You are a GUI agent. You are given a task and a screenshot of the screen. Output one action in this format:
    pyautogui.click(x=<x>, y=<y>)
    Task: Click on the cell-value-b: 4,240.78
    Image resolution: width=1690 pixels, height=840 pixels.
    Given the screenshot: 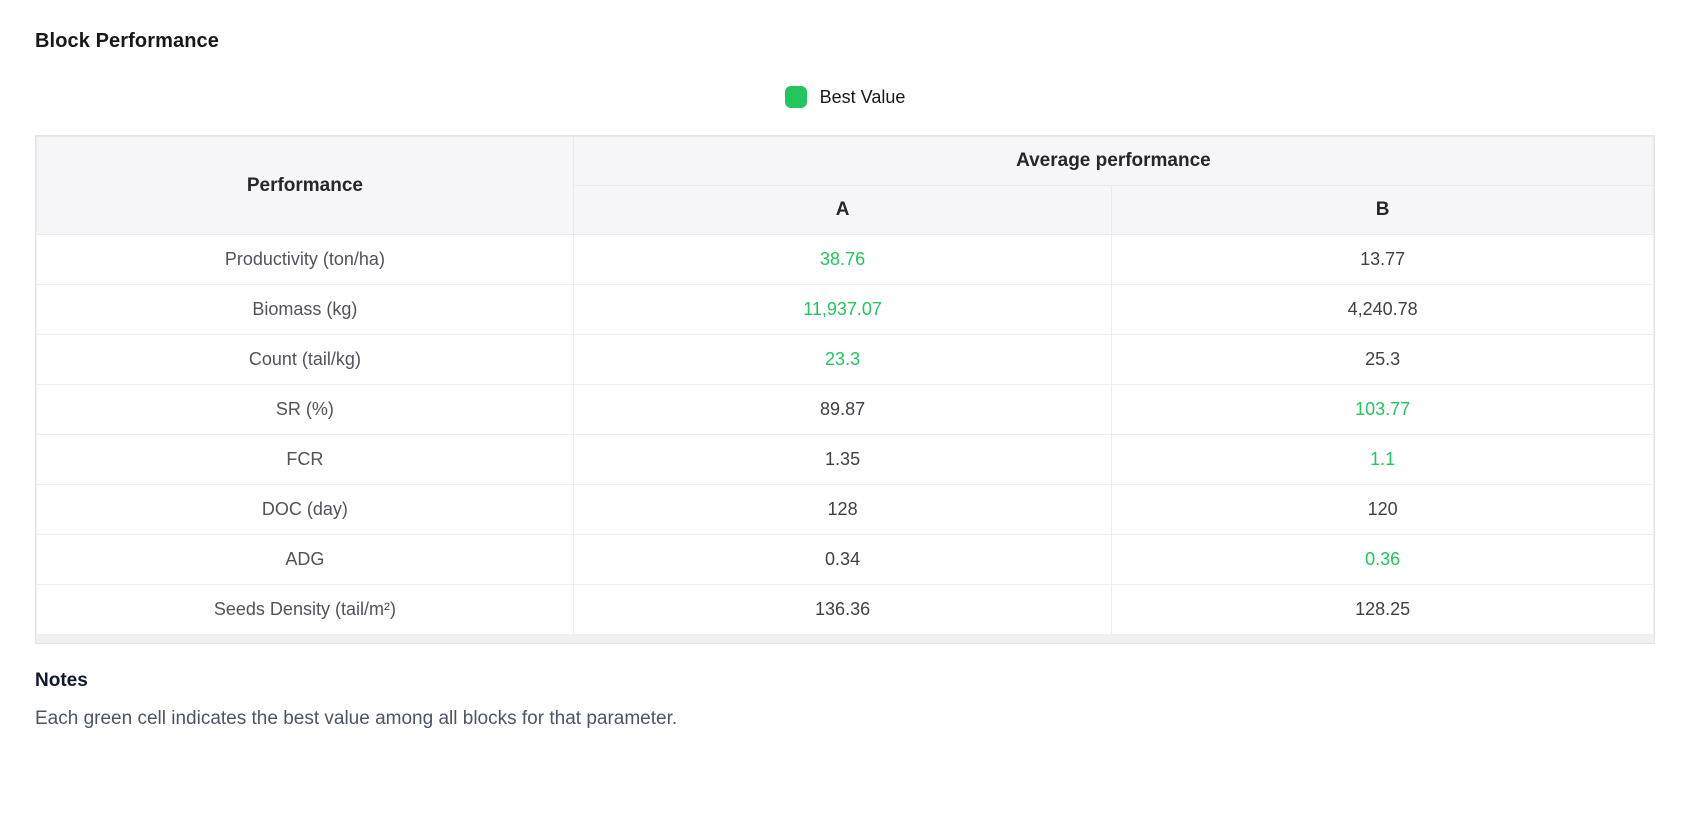 What is the action you would take?
    pyautogui.click(x=1382, y=309)
    